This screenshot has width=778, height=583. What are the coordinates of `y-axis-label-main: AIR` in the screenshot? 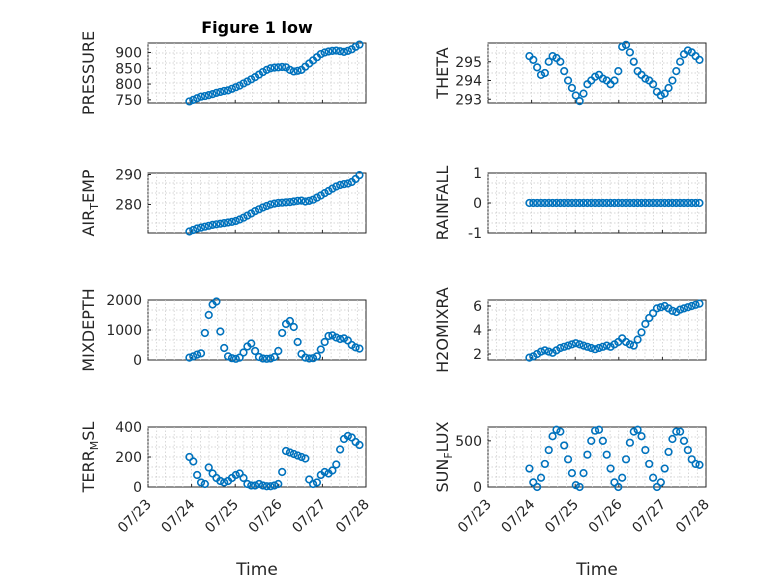 It's located at (88, 223).